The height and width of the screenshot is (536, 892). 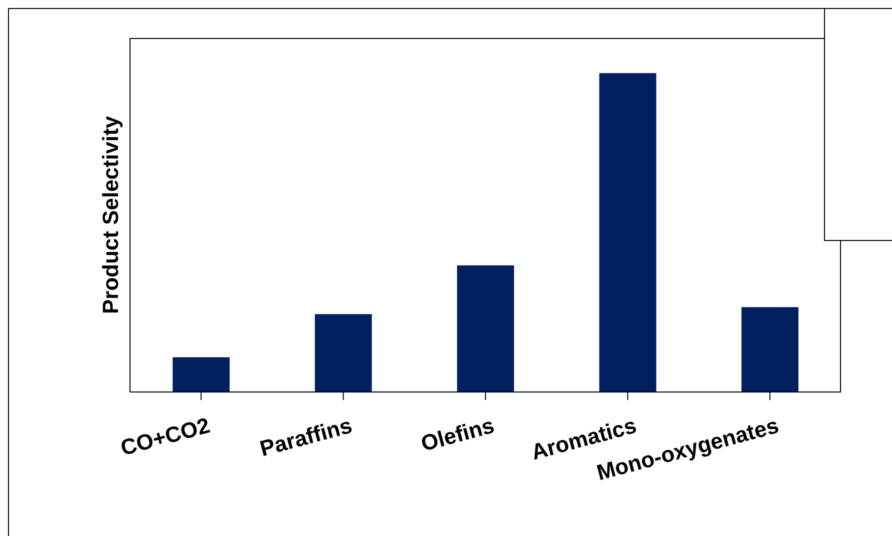 I want to click on y-axis-title: Product Selectivity, so click(x=110, y=214).